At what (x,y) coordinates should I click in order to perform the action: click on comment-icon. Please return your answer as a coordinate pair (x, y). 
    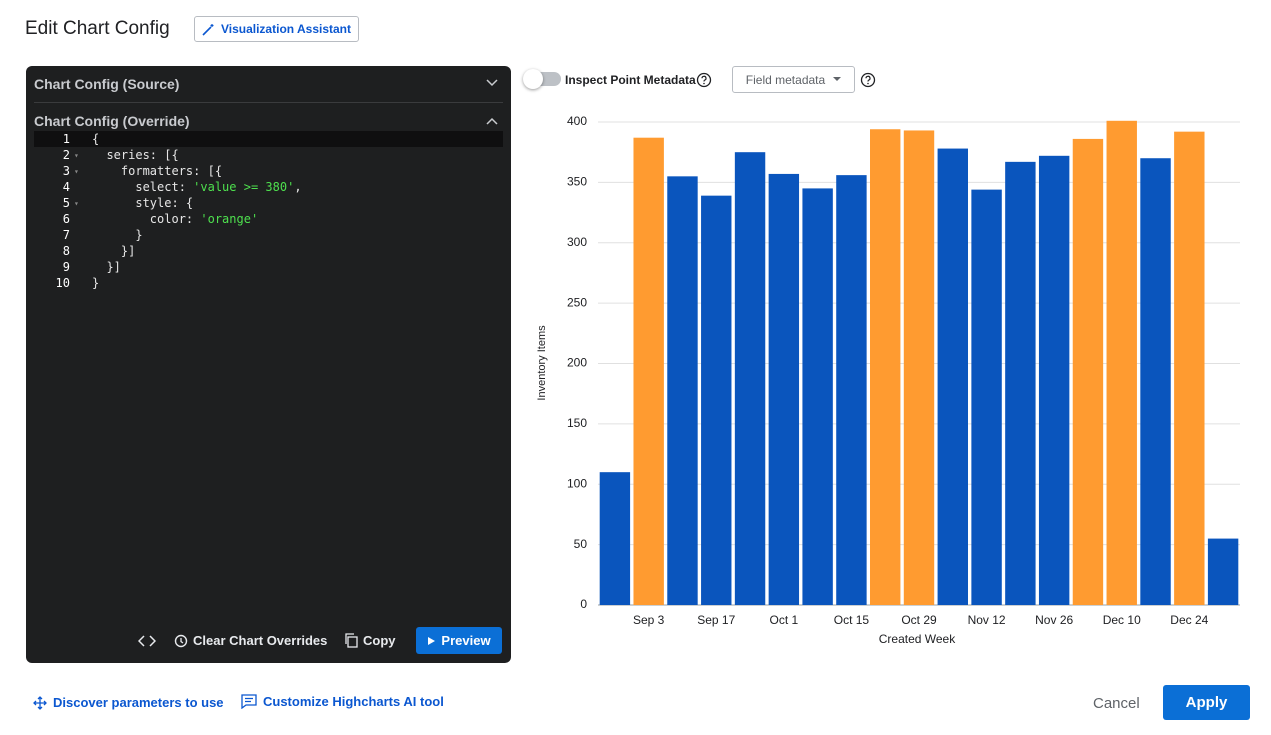
    Looking at the image, I should click on (249, 701).